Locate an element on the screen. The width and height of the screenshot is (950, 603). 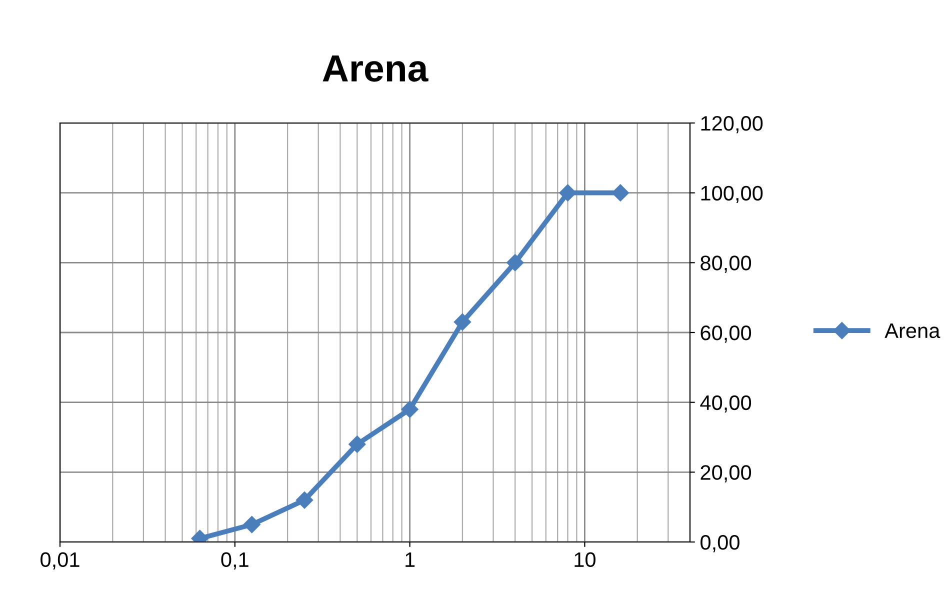
y-tick-label: 100,00 is located at coordinates (732, 195).